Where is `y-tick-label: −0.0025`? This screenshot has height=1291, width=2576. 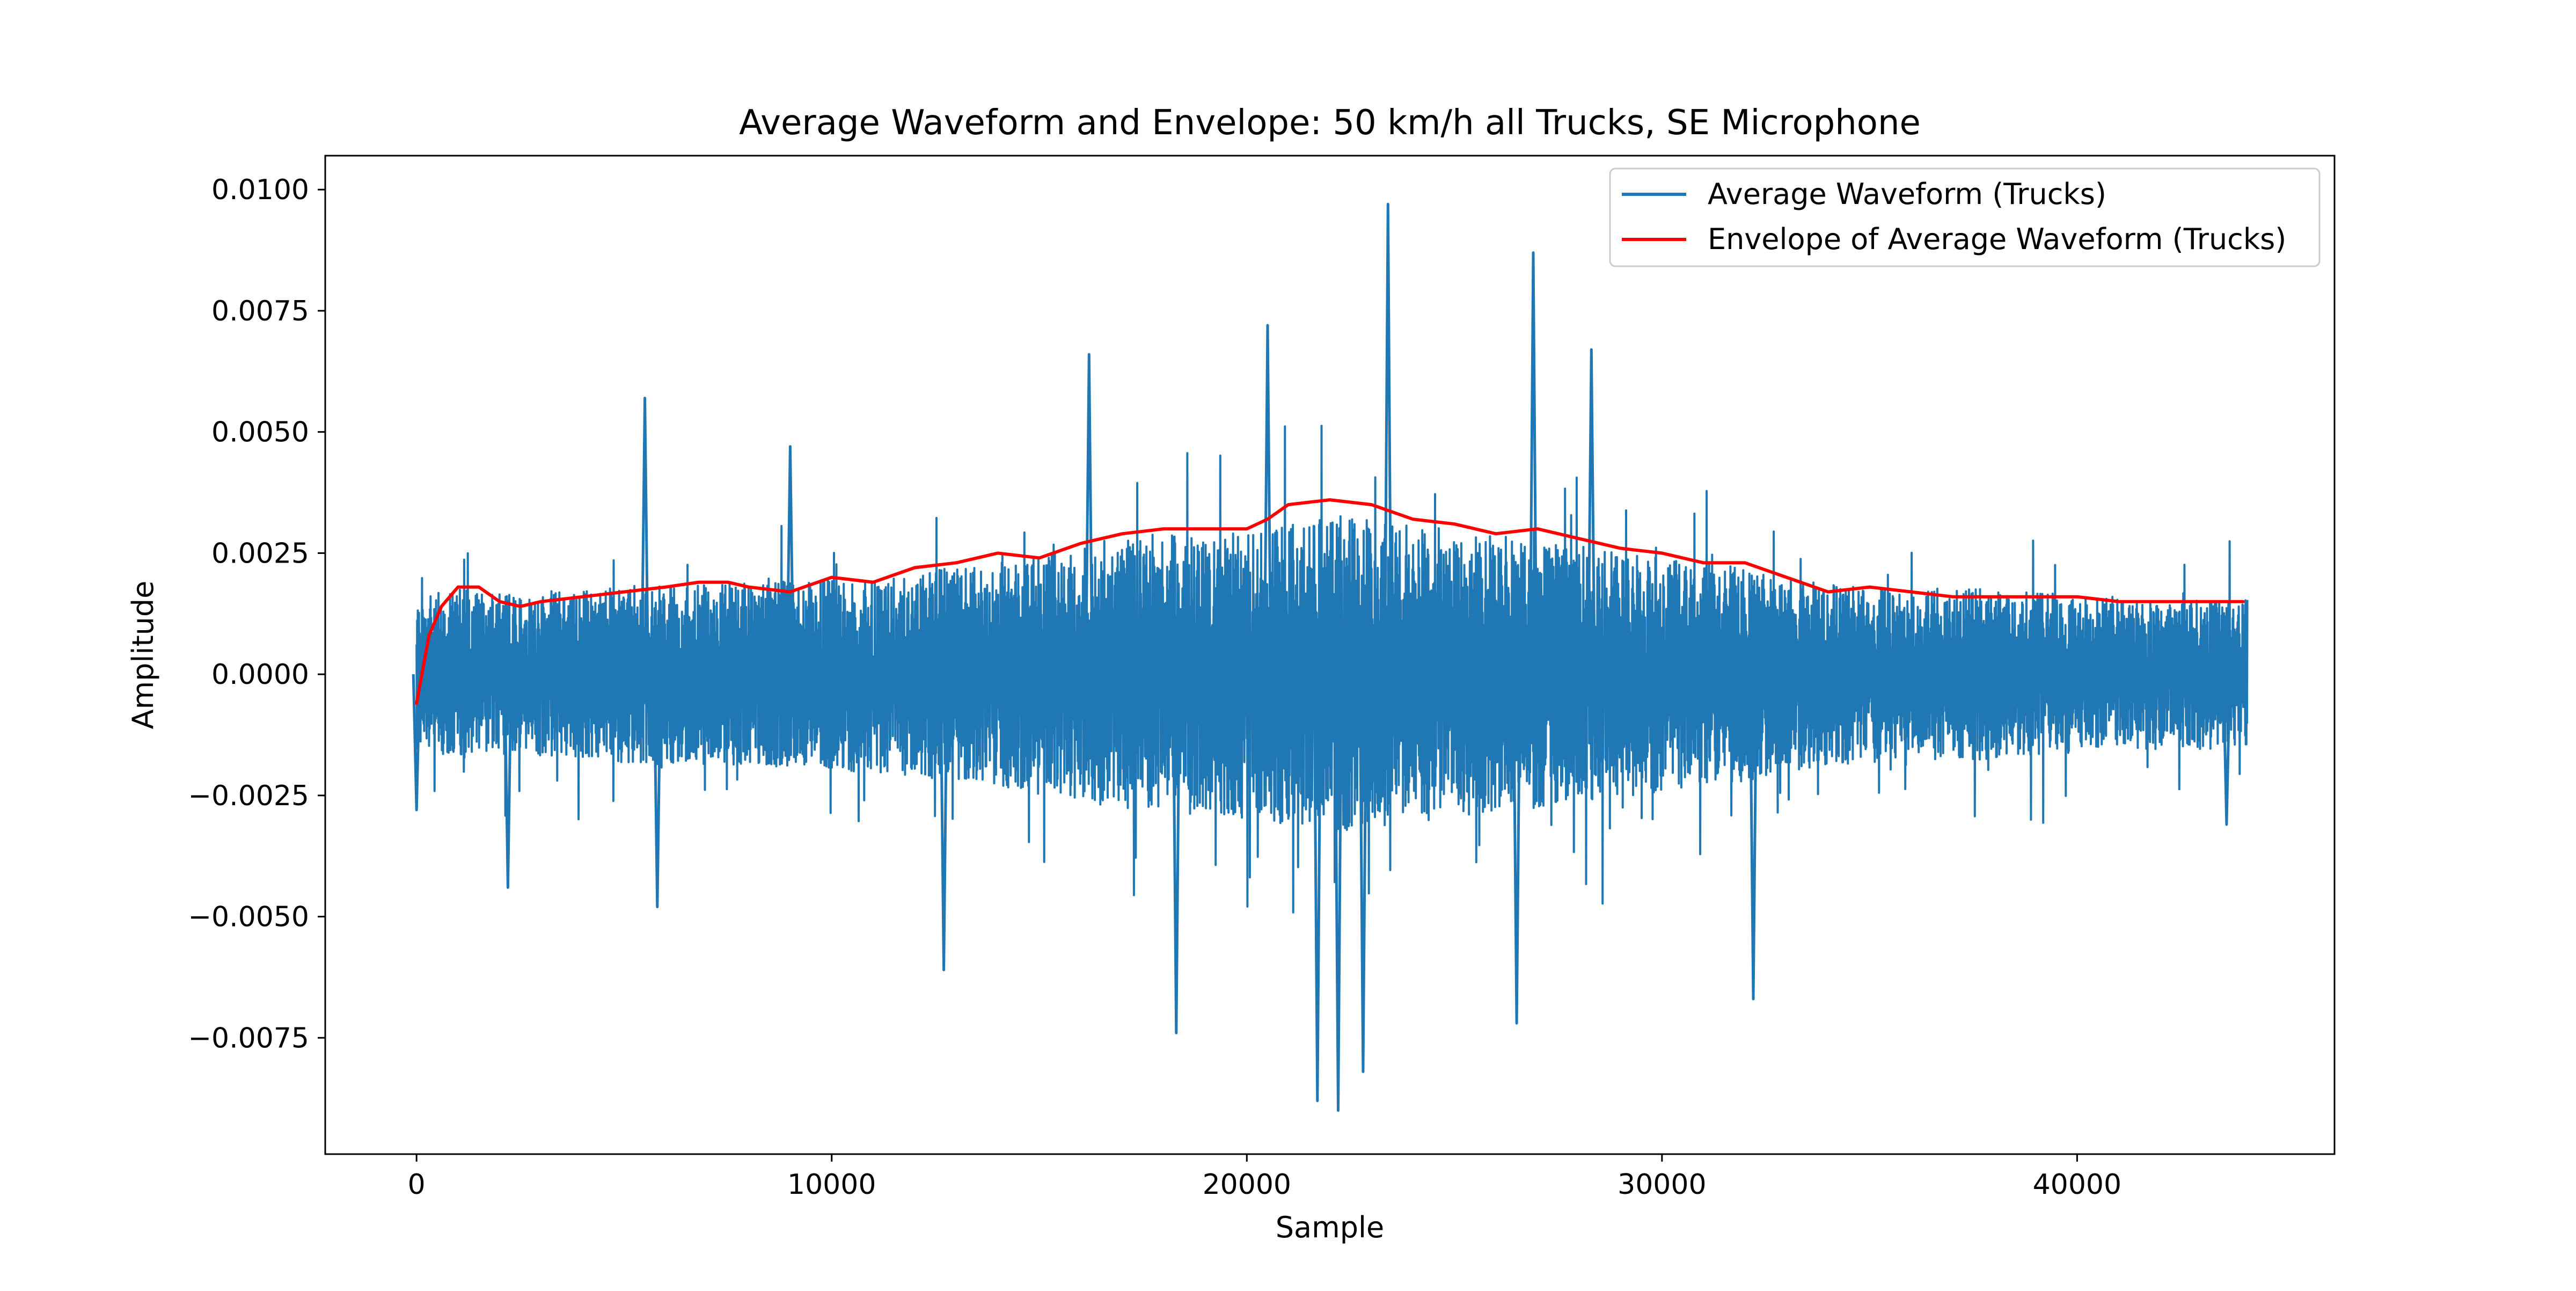
y-tick-label: −0.0025 is located at coordinates (248, 796).